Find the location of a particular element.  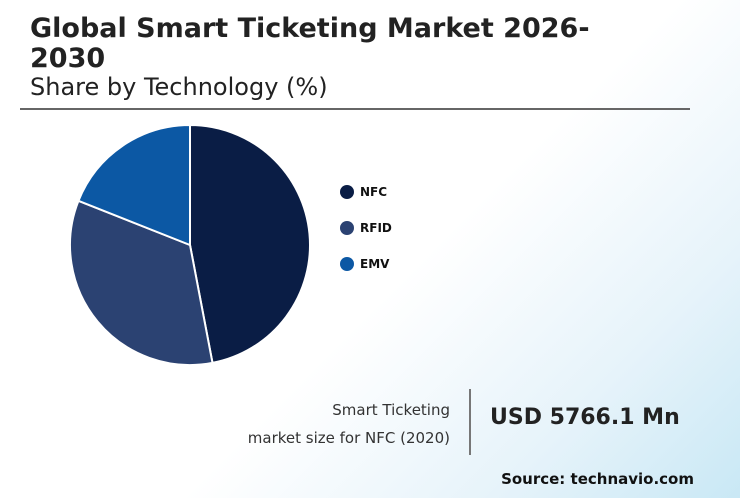

chart-subtitle: Share by Technology (%) is located at coordinates (179, 87).